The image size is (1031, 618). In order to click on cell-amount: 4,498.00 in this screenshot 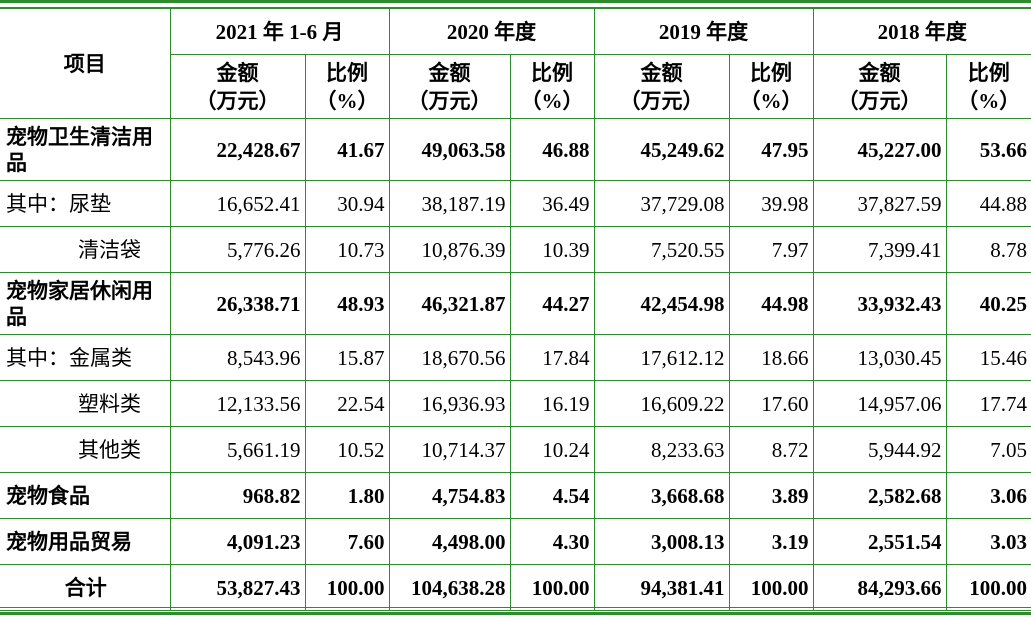, I will do `click(449, 541)`.